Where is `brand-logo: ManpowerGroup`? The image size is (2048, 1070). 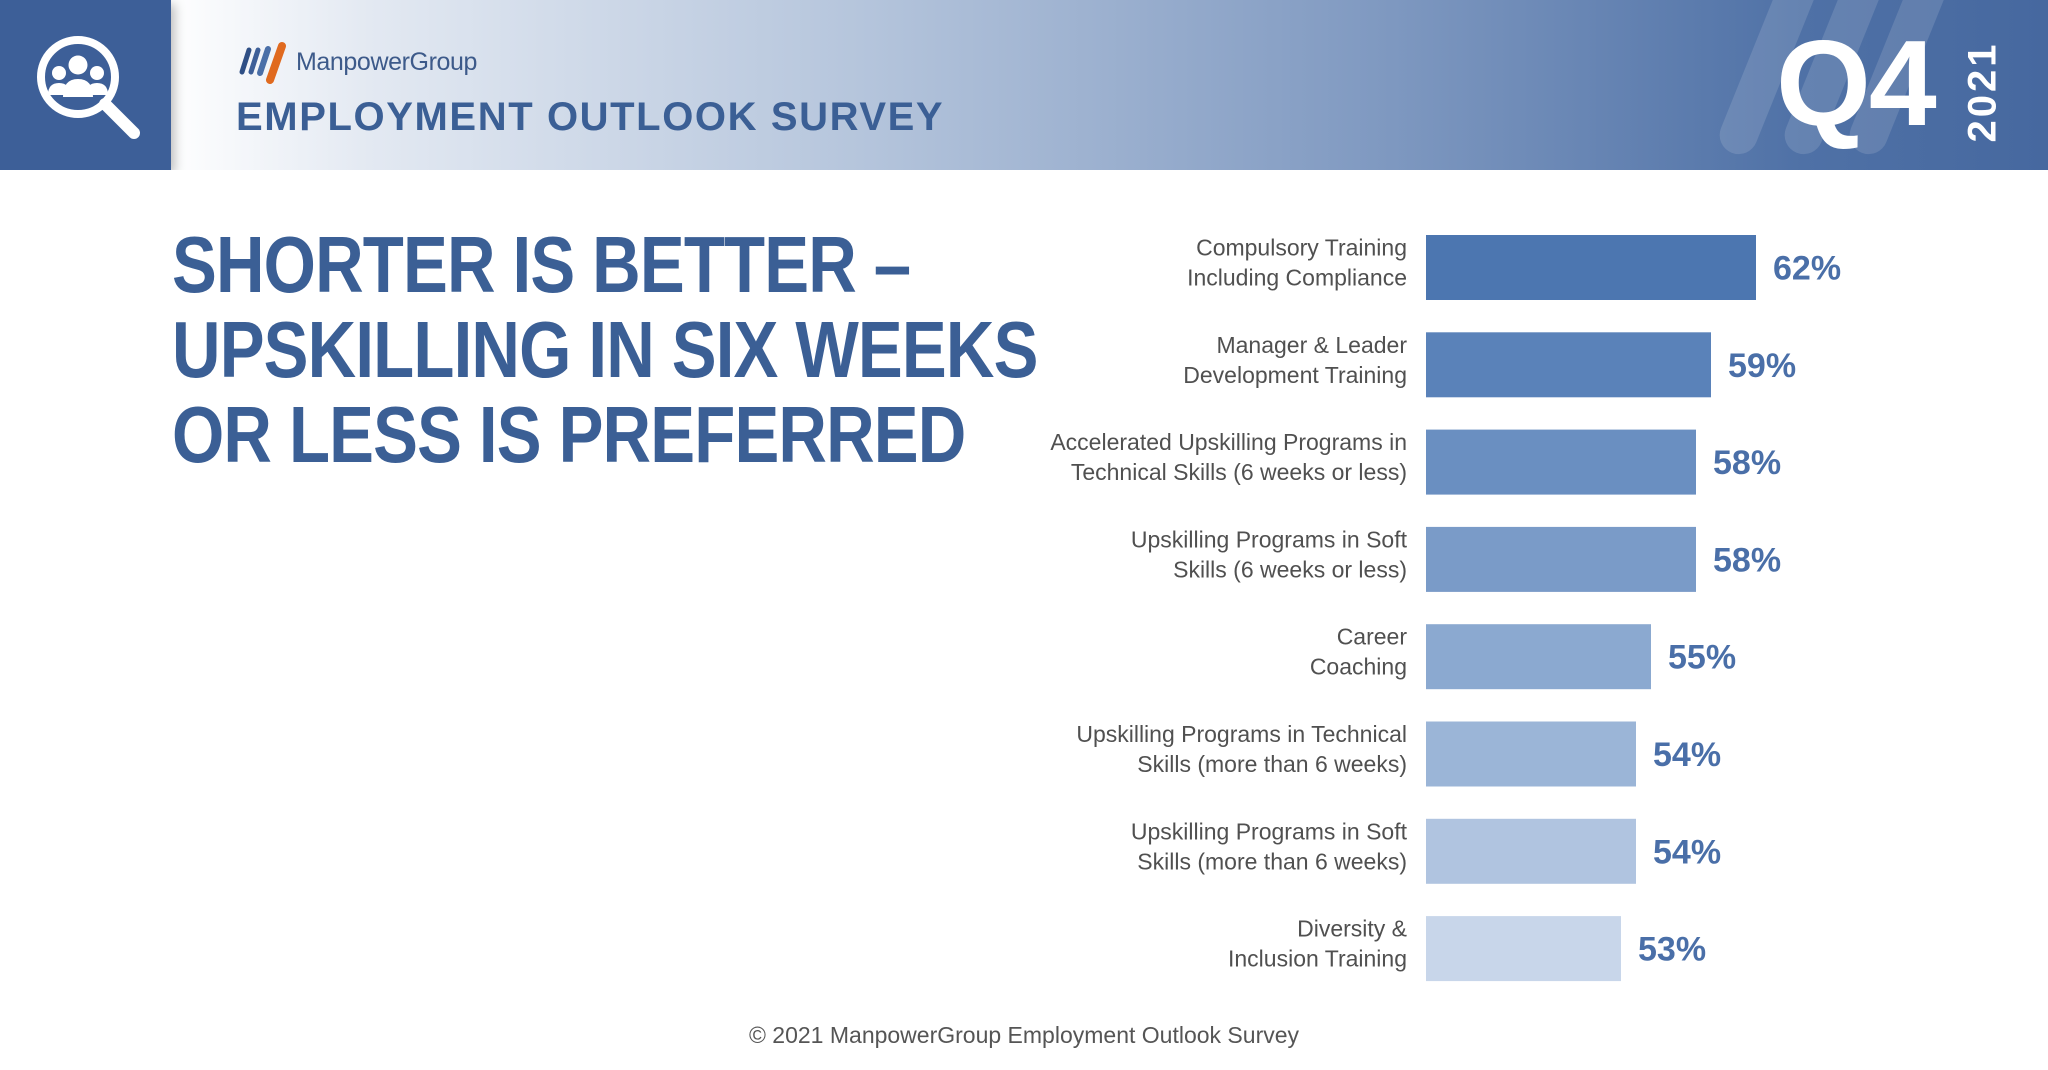
brand-logo: ManpowerGroup is located at coordinates (356, 62).